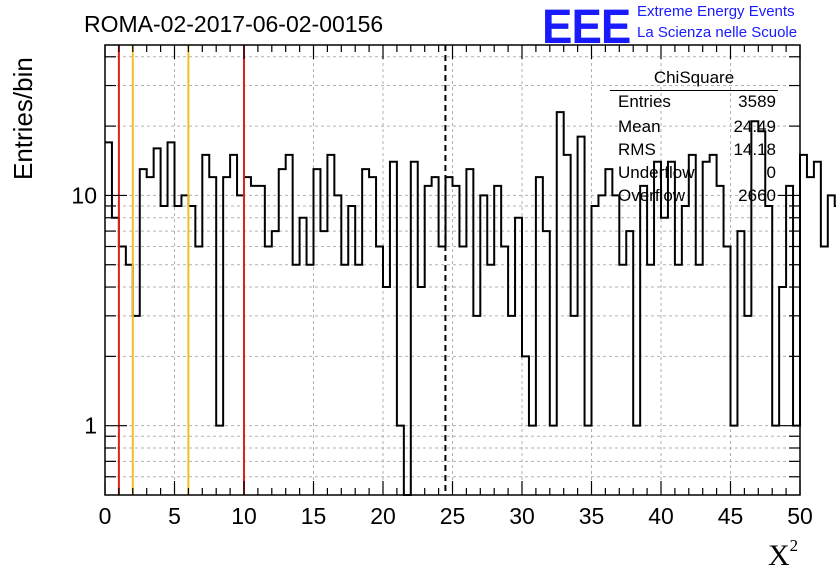 This screenshot has width=836, height=572. I want to click on x-tick-label: 45, so click(731, 516).